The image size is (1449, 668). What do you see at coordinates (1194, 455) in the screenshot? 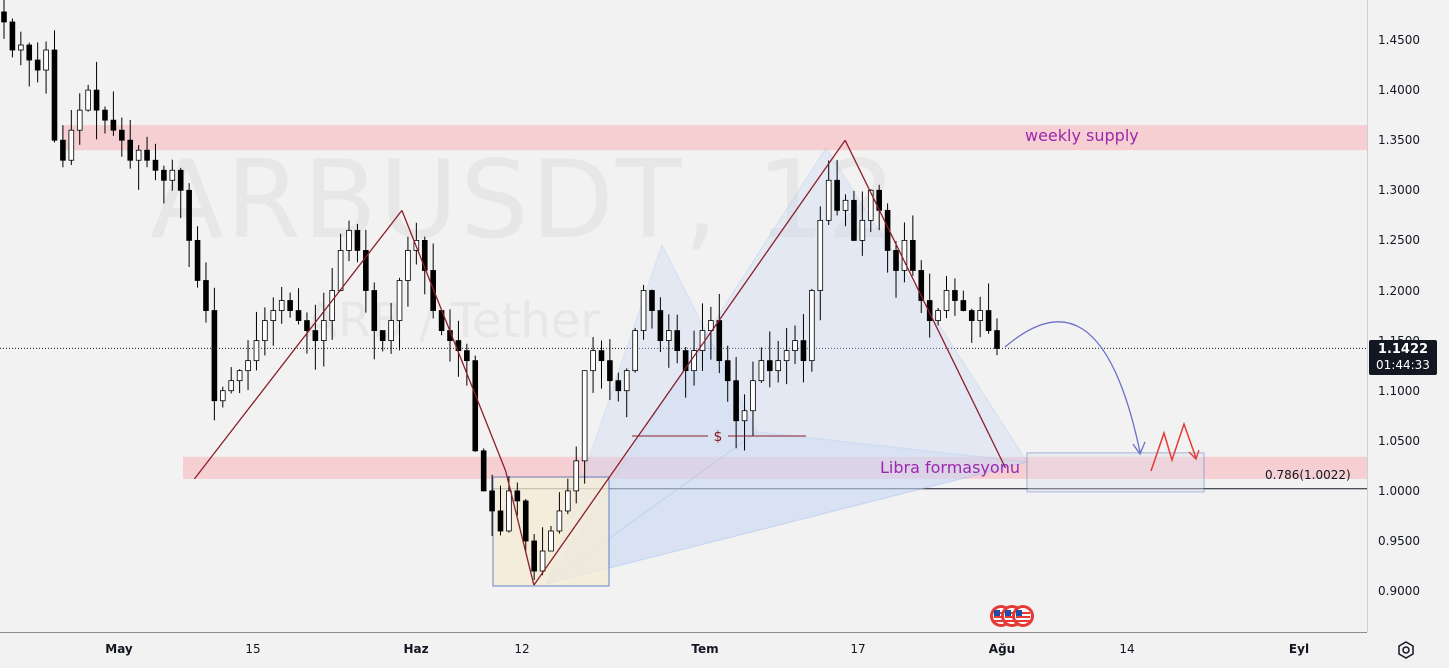
I see `scenario-arrow-head` at bounding box center [1194, 455].